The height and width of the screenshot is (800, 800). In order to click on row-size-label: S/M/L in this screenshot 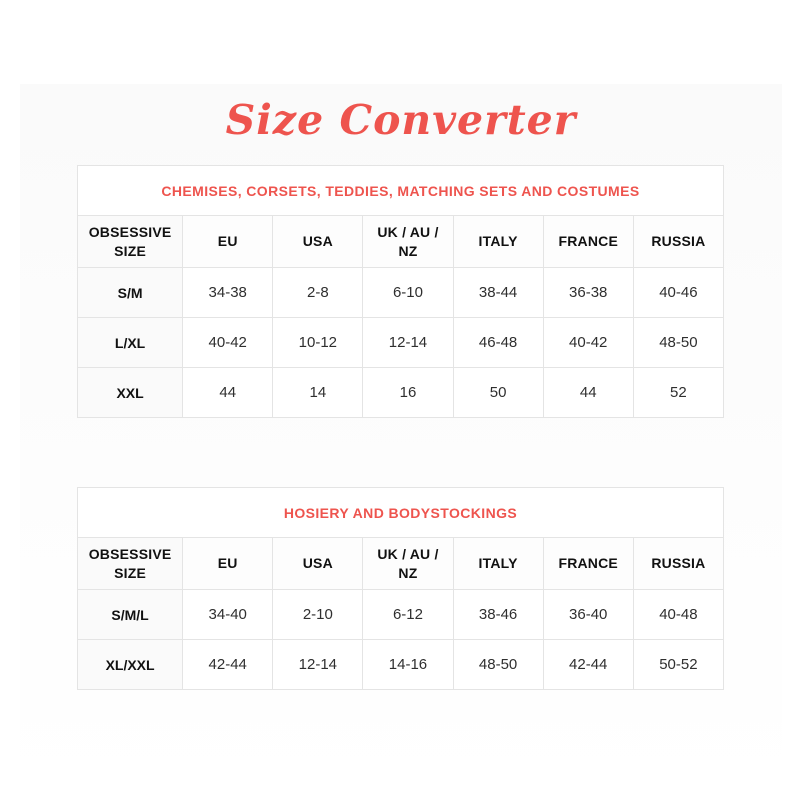, I will do `click(130, 614)`.